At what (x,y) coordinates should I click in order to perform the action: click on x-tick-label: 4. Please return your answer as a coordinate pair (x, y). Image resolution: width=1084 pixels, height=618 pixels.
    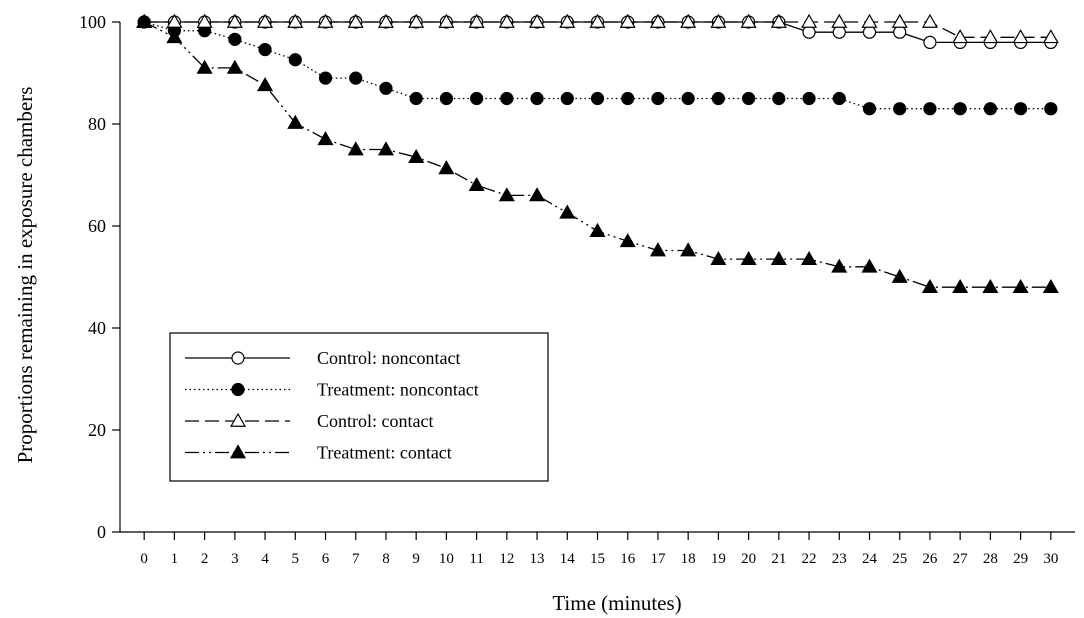
    Looking at the image, I should click on (265, 559).